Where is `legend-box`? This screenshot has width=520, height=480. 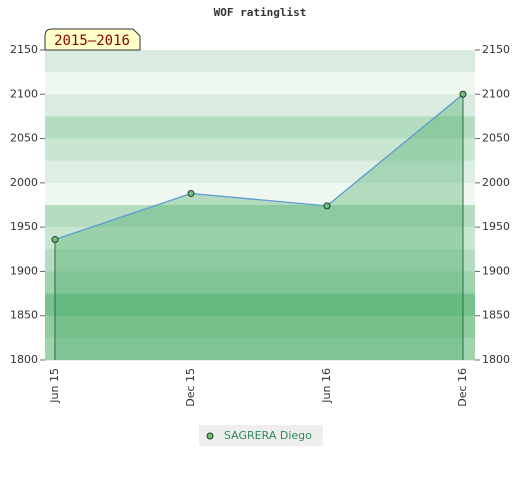
legend-box is located at coordinates (261, 435).